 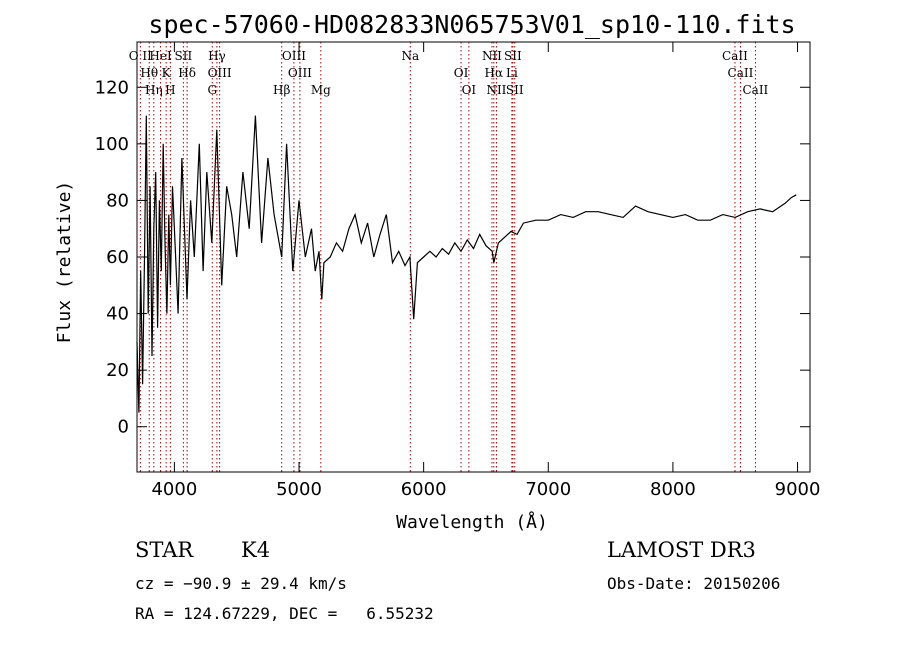 I want to click on object-subclass: K4, so click(x=256, y=550).